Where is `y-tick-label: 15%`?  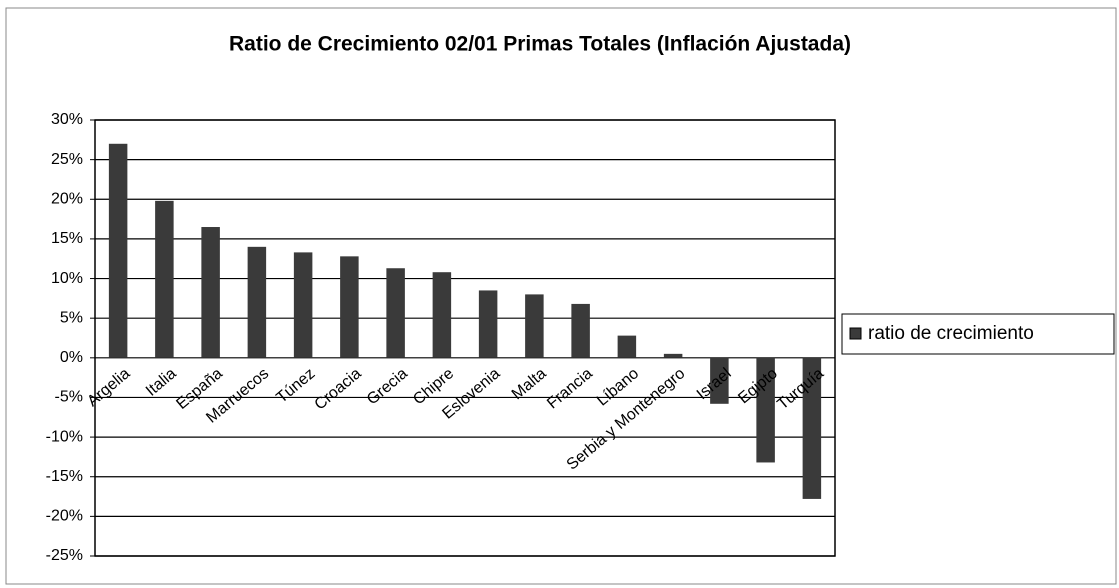
y-tick-label: 15% is located at coordinates (67, 238).